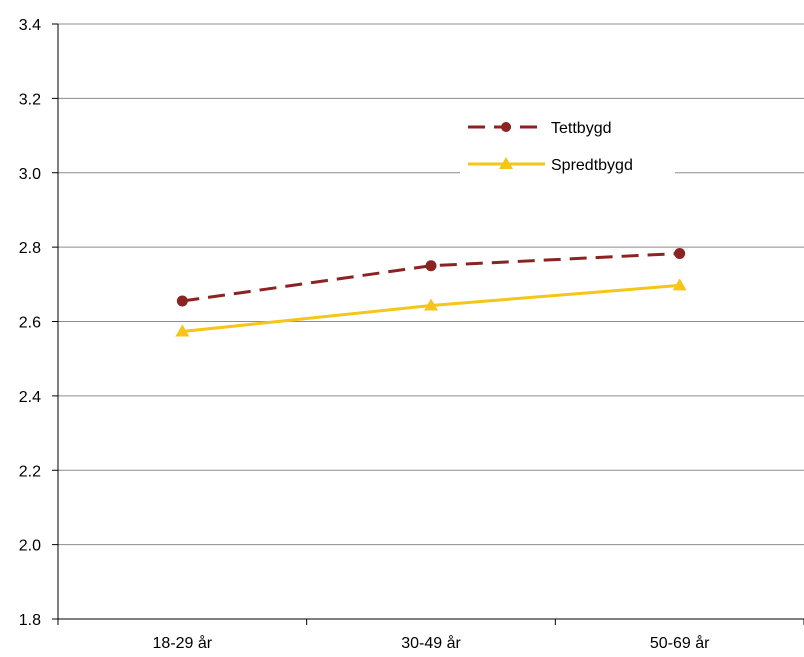  What do you see at coordinates (30, 397) in the screenshot?
I see `y-tick-label: 2.4` at bounding box center [30, 397].